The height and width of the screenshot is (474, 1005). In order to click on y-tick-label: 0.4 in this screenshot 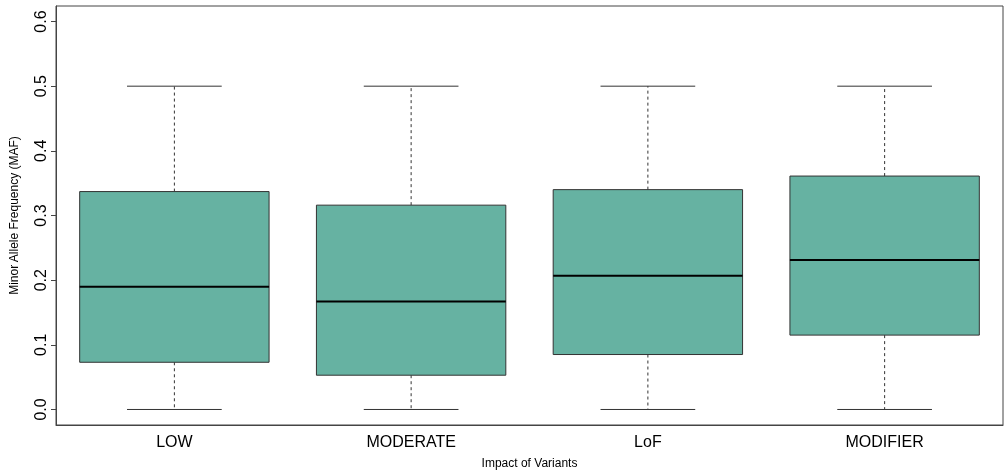, I will do `click(40, 150)`.